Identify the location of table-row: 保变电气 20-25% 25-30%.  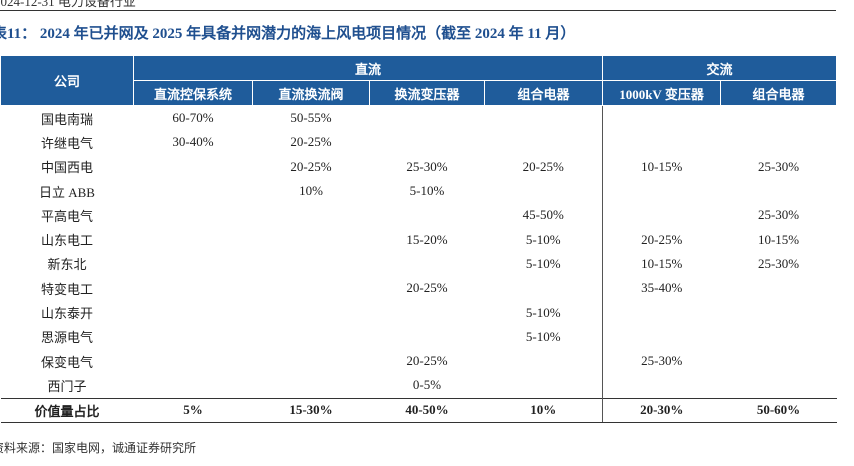
(419, 361).